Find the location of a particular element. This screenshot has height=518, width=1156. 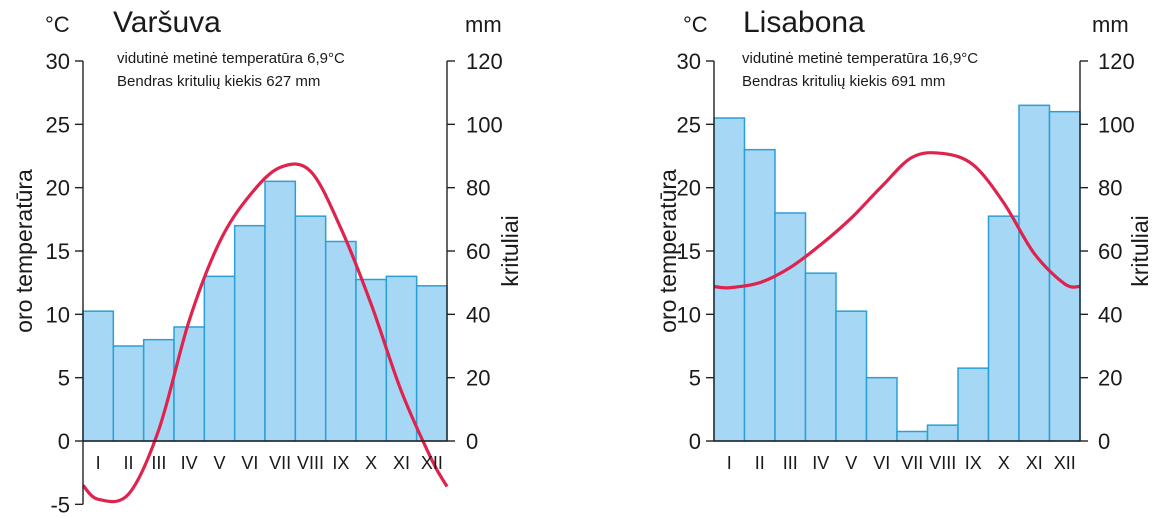

info-line-2: Bendras kritulių kiekis 627 mm is located at coordinates (218, 81).